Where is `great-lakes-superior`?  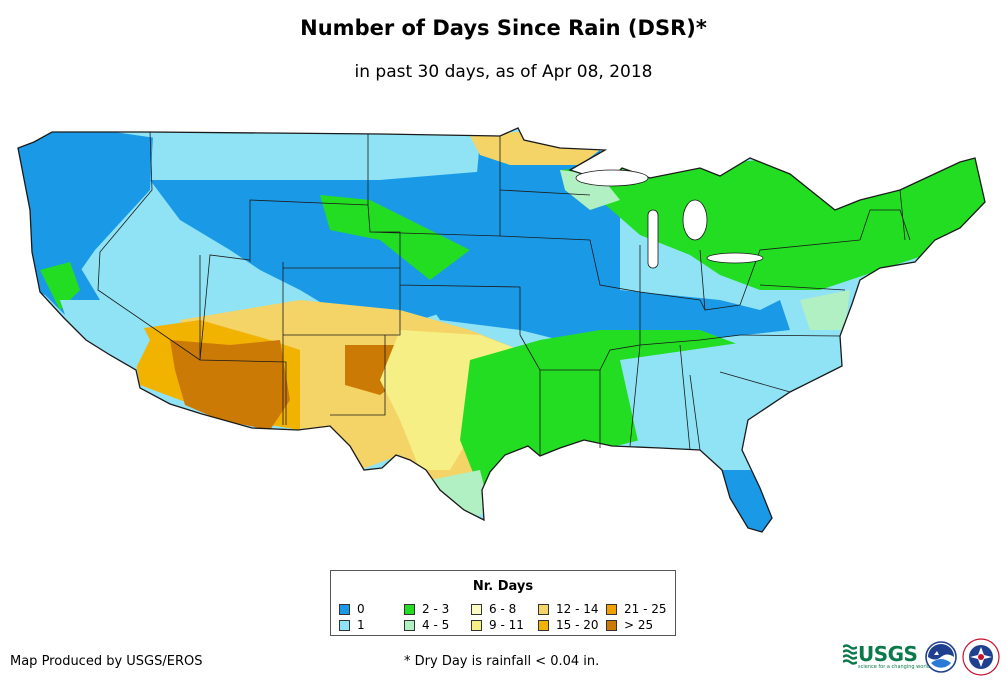 great-lakes-superior is located at coordinates (612, 178).